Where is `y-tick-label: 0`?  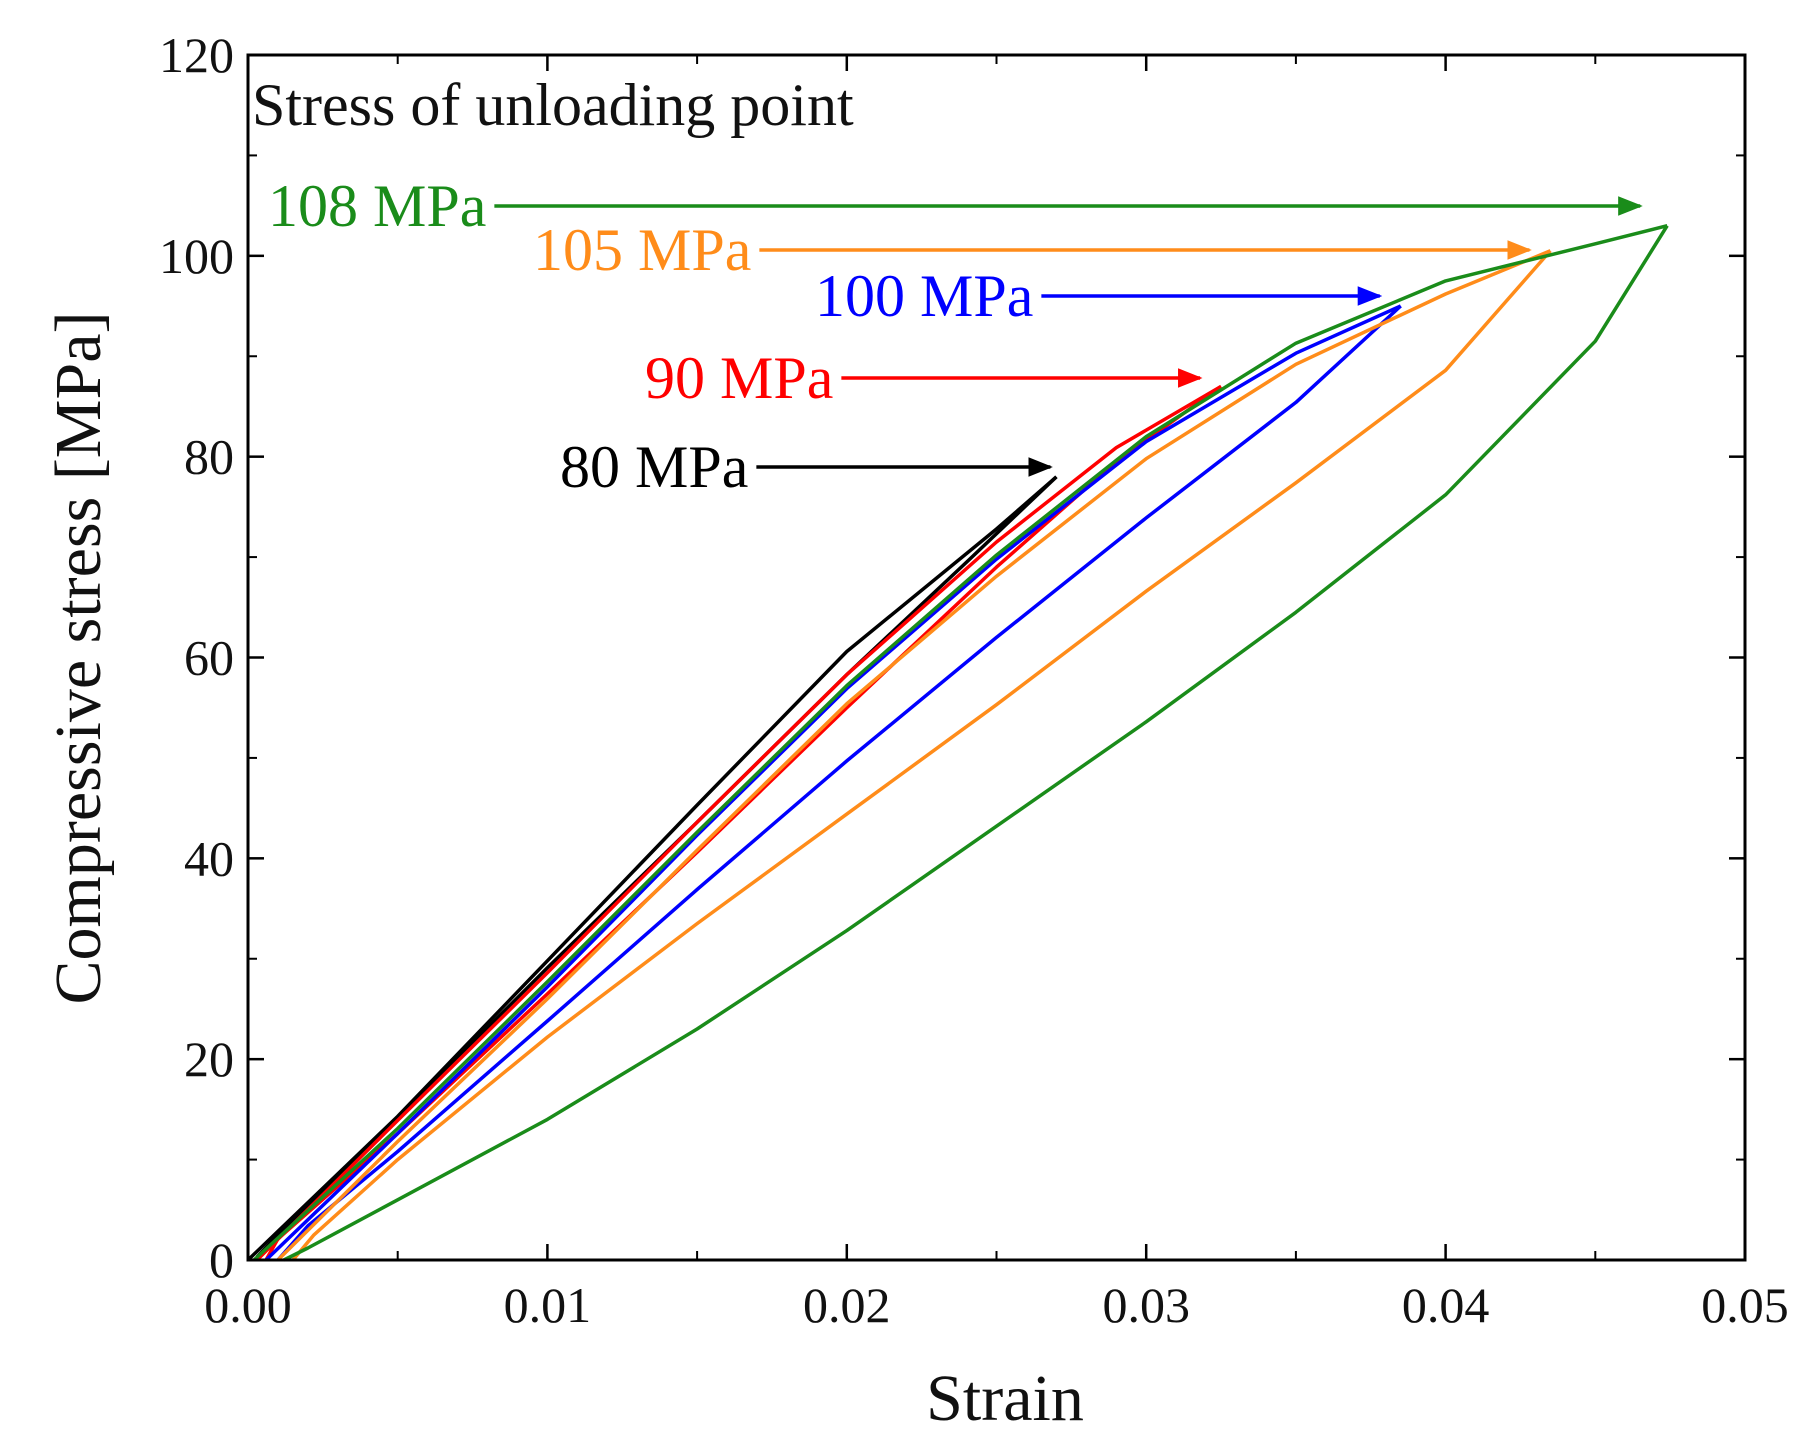
y-tick-label: 0 is located at coordinates (221, 1260).